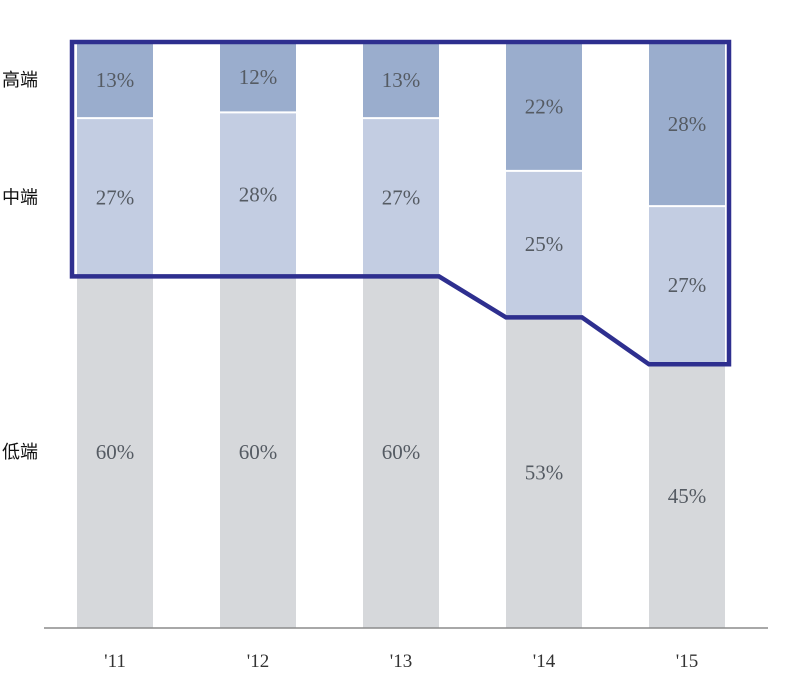 The height and width of the screenshot is (695, 800). I want to click on category-label: '12, so click(258, 661).